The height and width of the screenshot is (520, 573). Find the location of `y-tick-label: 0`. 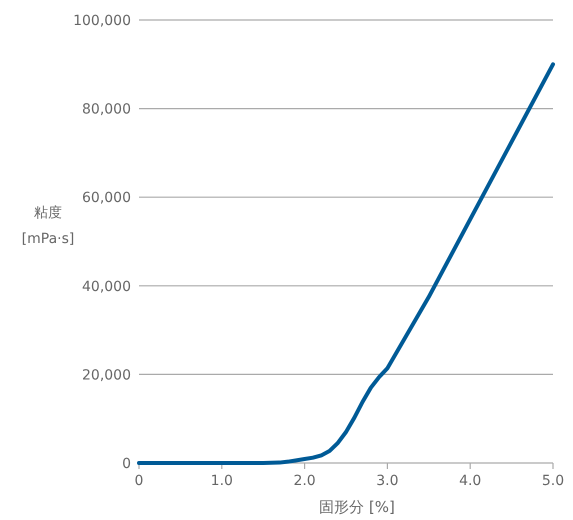

y-tick-label: 0 is located at coordinates (126, 464).